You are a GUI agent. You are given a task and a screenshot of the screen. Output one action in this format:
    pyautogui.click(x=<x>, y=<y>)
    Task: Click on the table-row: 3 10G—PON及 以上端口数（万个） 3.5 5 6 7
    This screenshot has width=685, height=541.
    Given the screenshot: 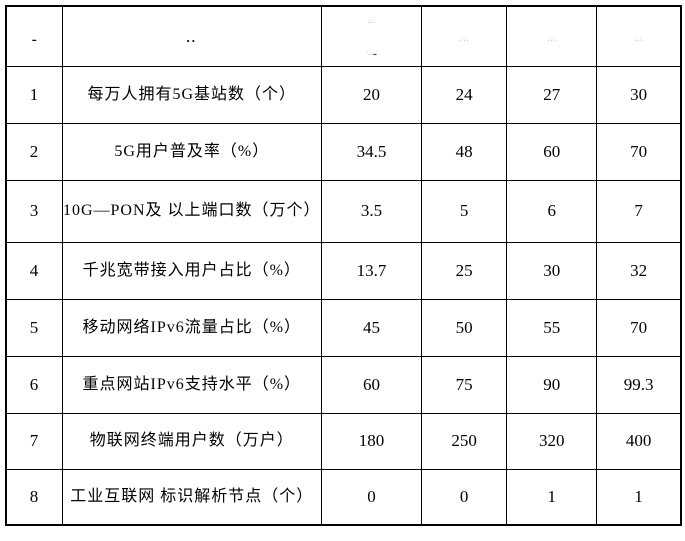 What is the action you would take?
    pyautogui.click(x=343, y=211)
    